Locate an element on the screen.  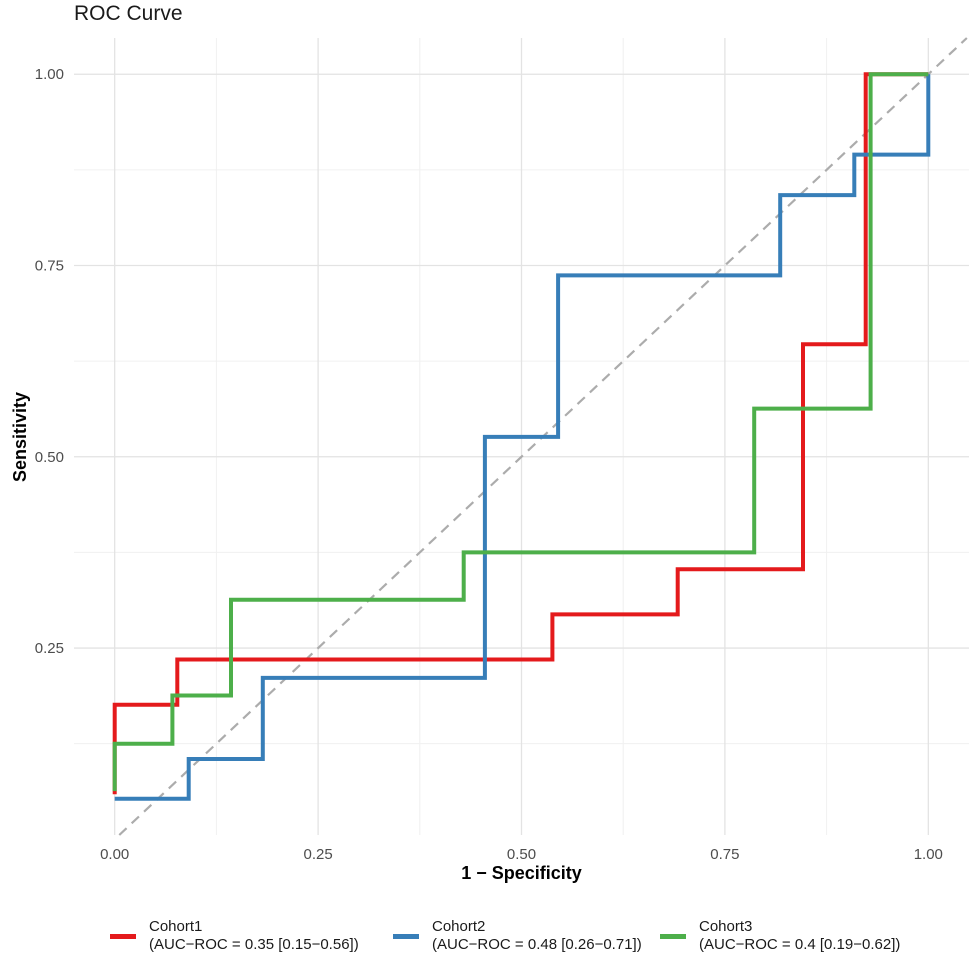
x-tick-label: 0.75 is located at coordinates (724, 854).